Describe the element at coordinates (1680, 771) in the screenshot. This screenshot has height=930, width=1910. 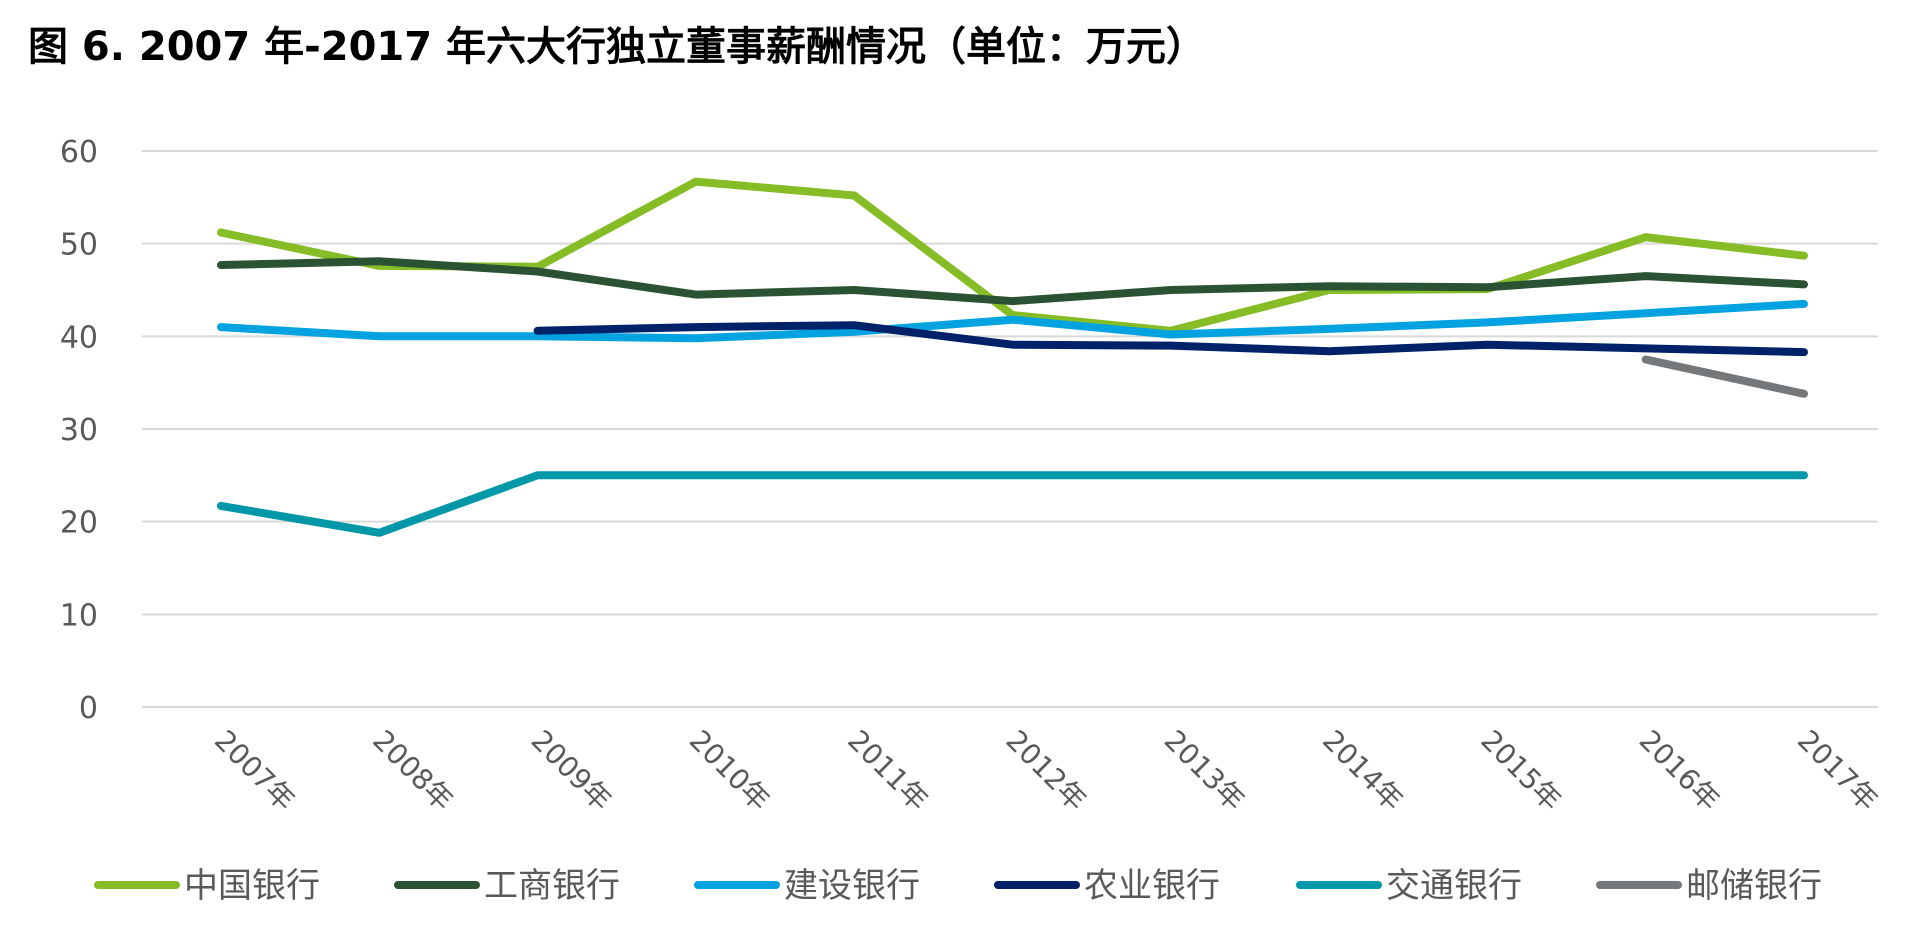
I see `x-tick-label: 2016年` at that location.